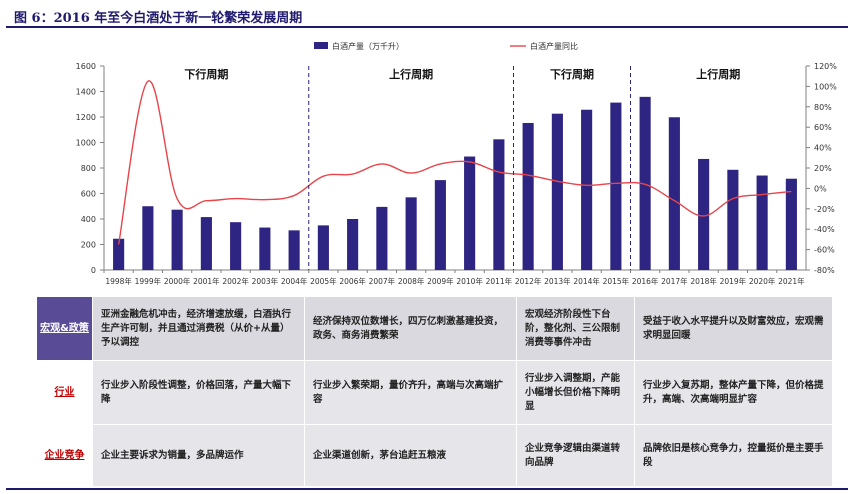  I want to click on x-tick-label: 2009年, so click(440, 281).